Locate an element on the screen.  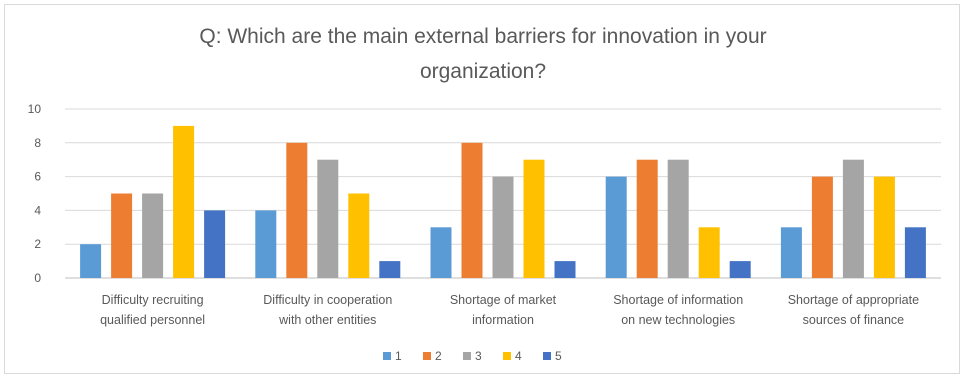
category-label: Shortage of appropriate is located at coordinates (853, 300).